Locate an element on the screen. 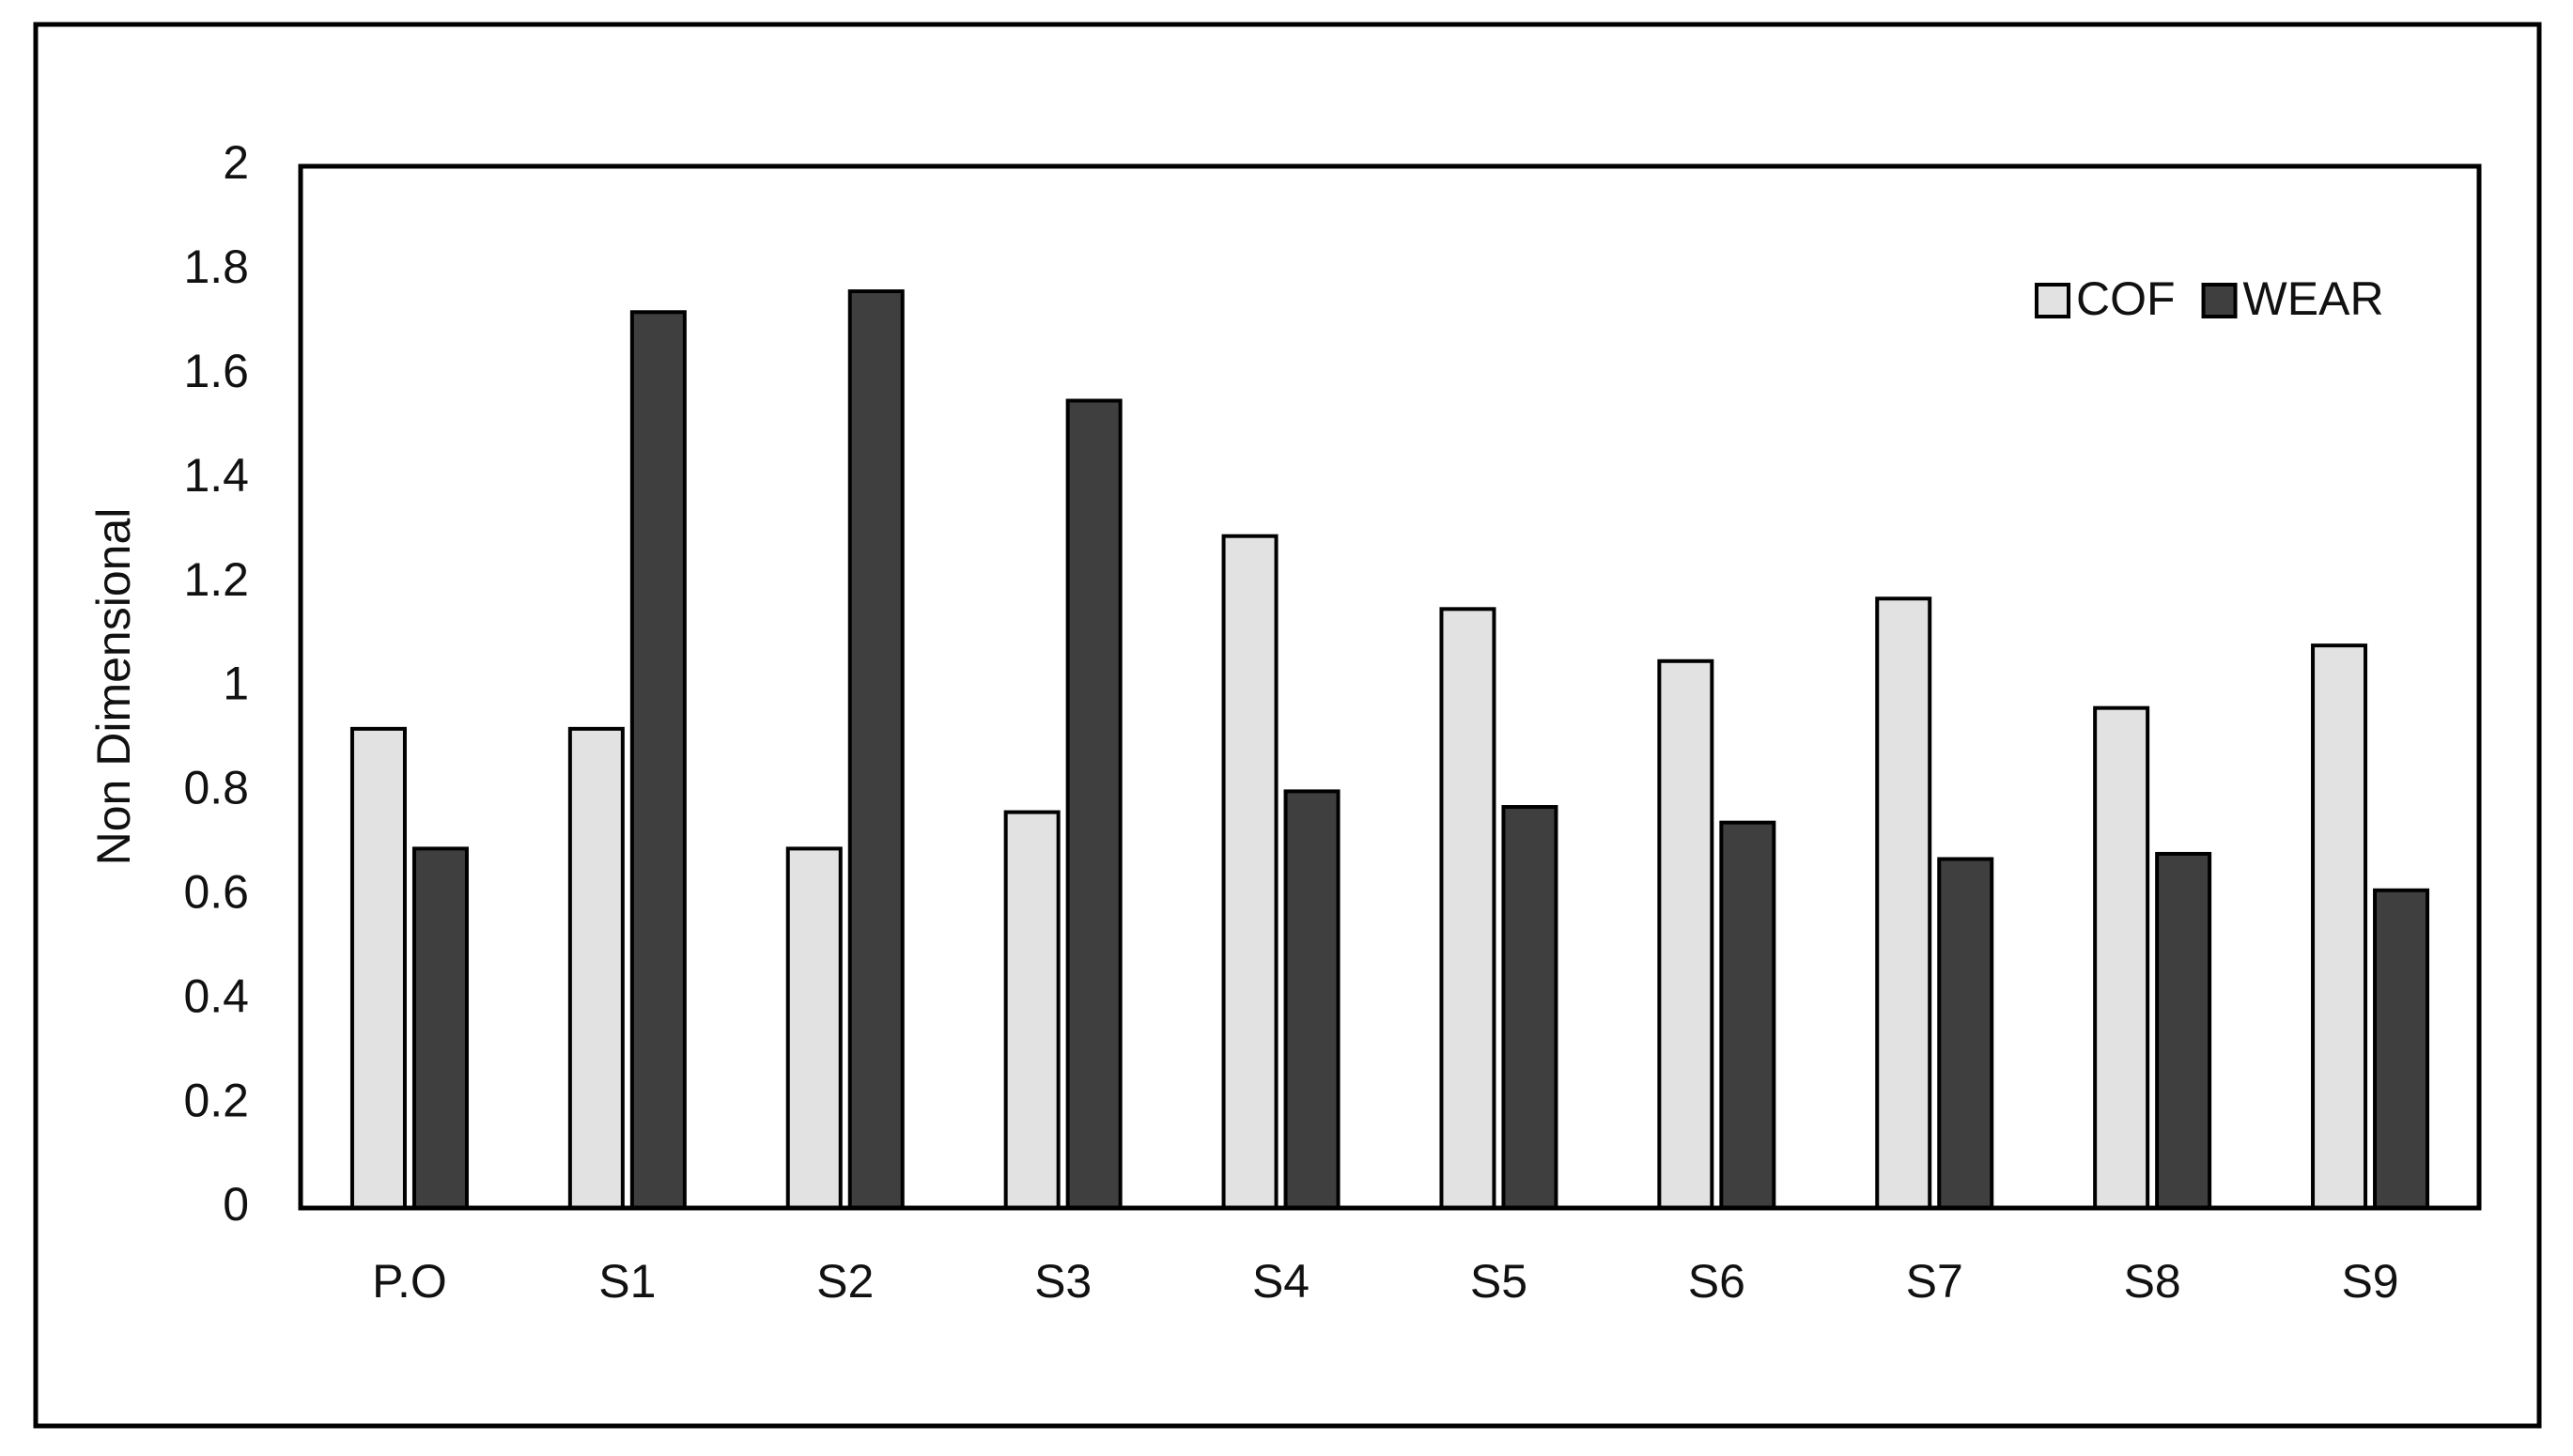  x-tick-label: S8 is located at coordinates (2152, 1281).